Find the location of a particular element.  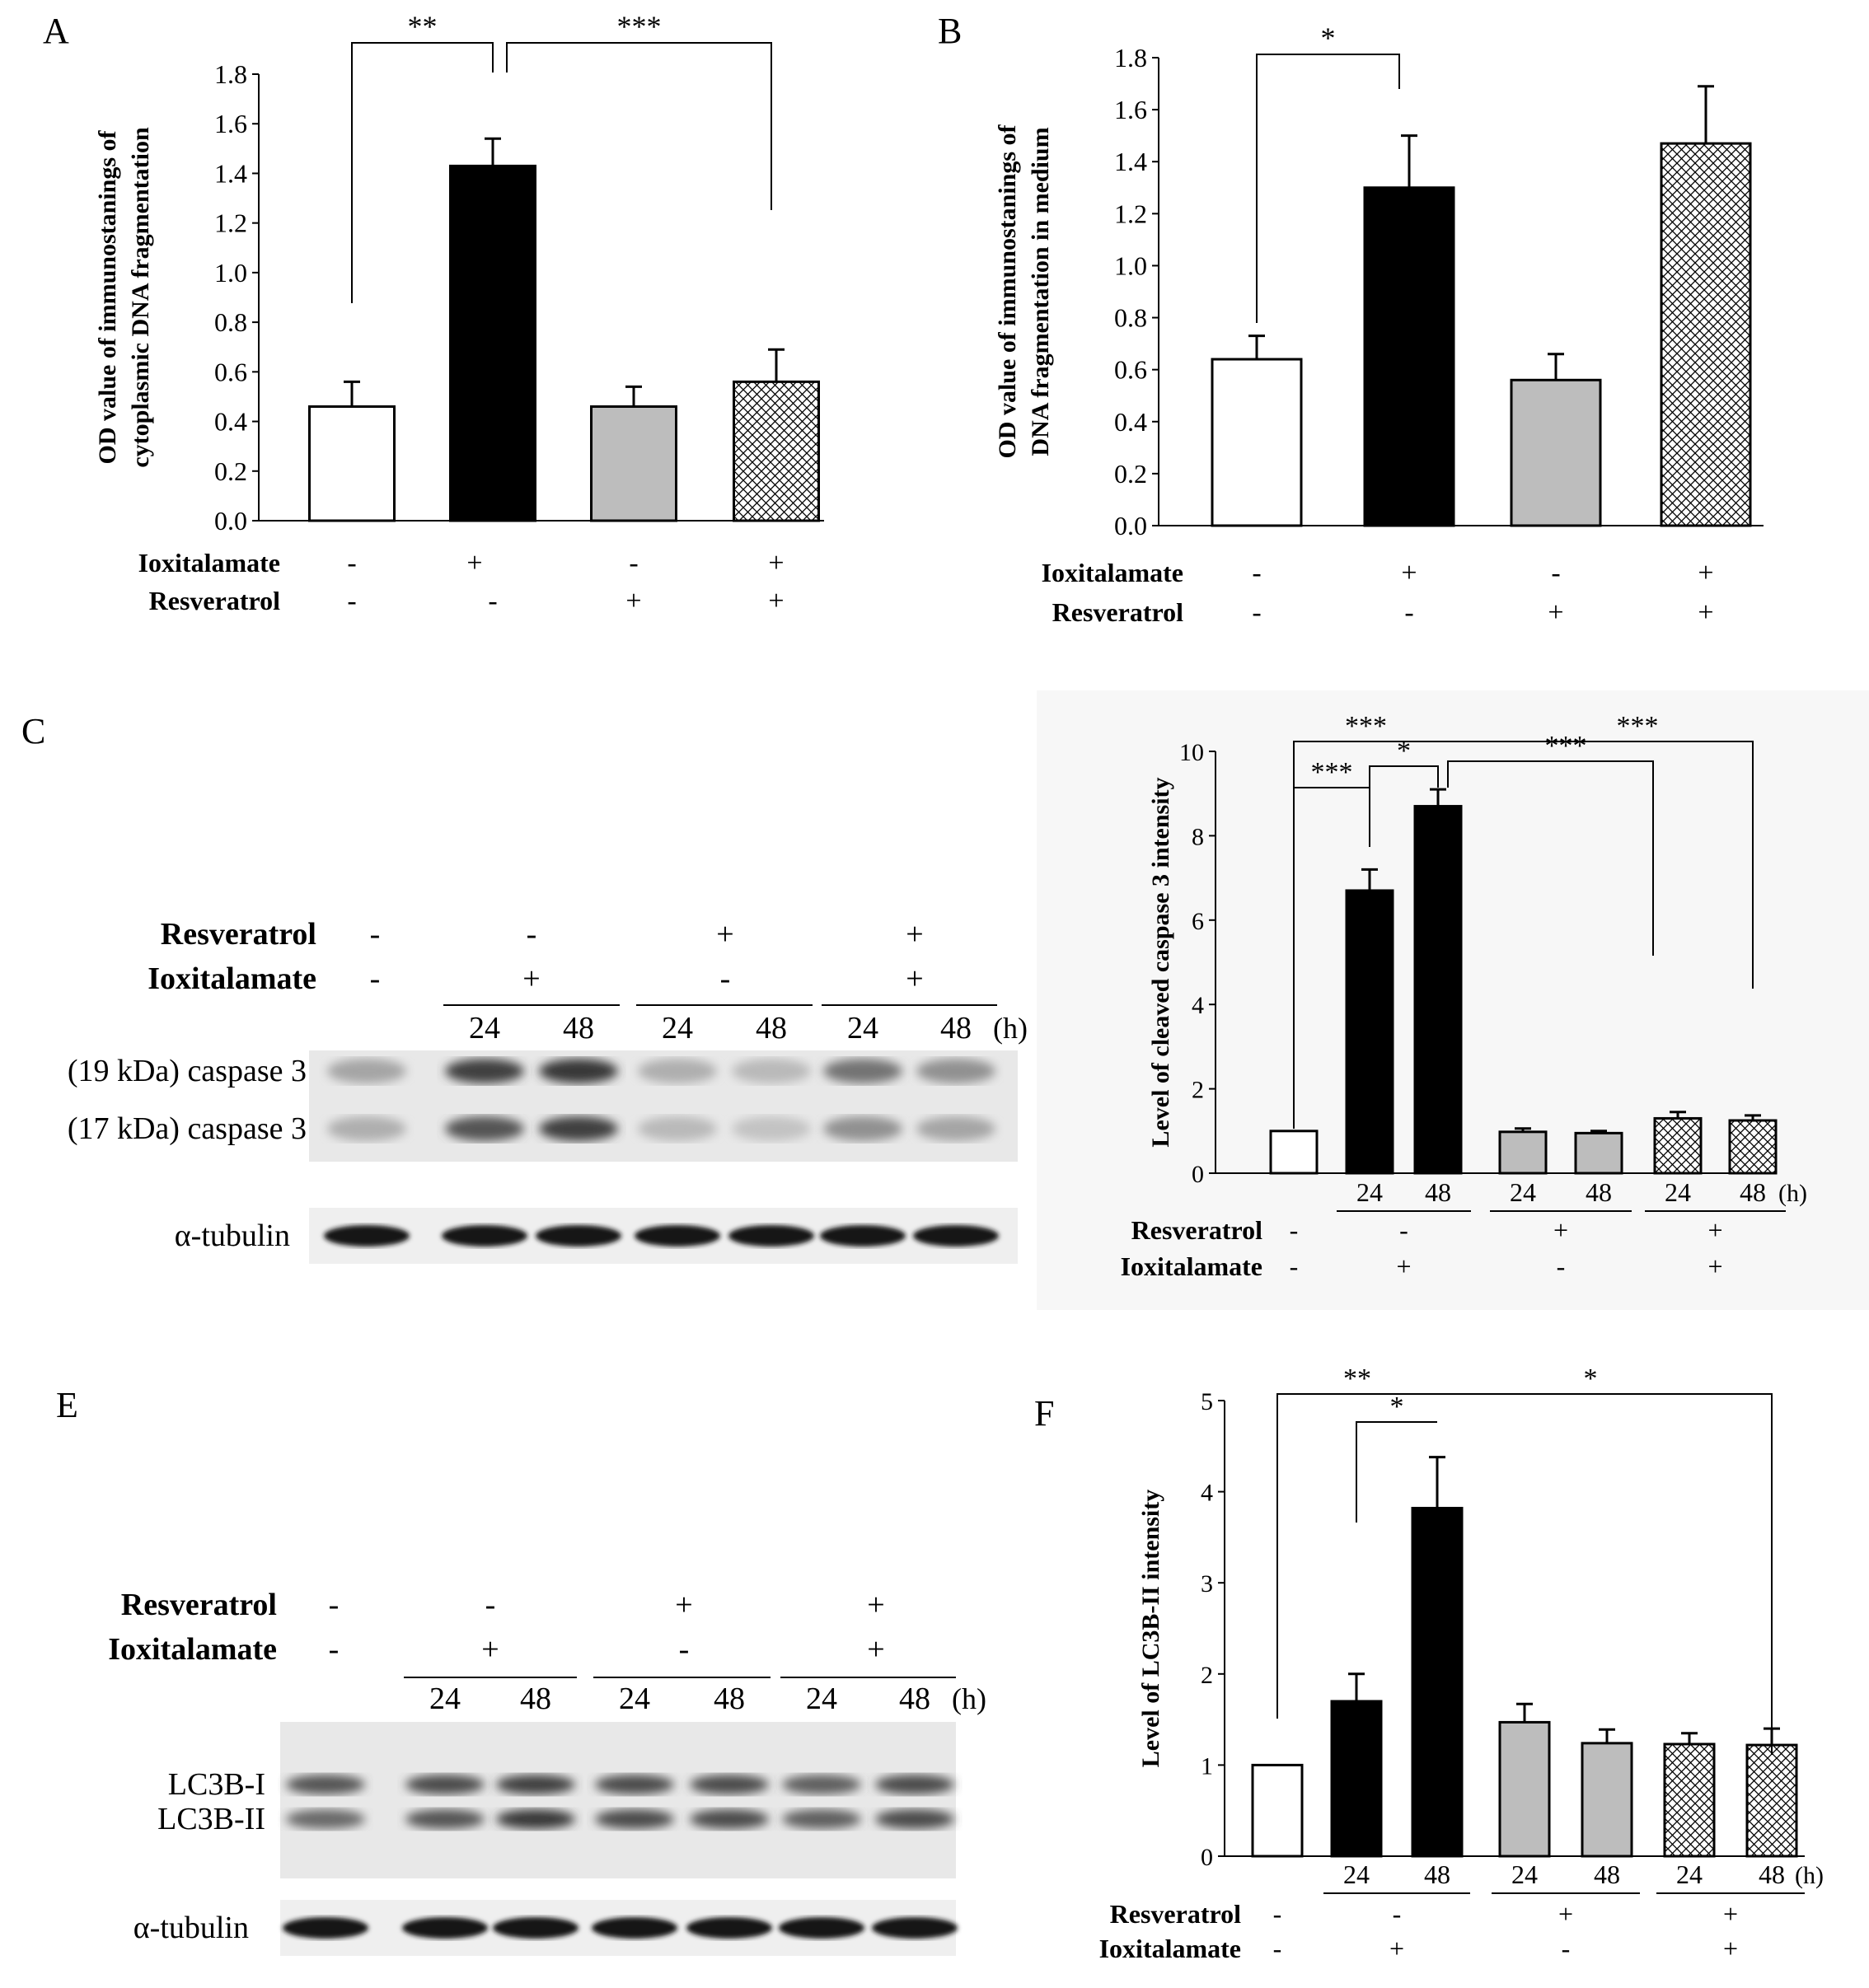

y-tick-label: 10 is located at coordinates (1191, 752).